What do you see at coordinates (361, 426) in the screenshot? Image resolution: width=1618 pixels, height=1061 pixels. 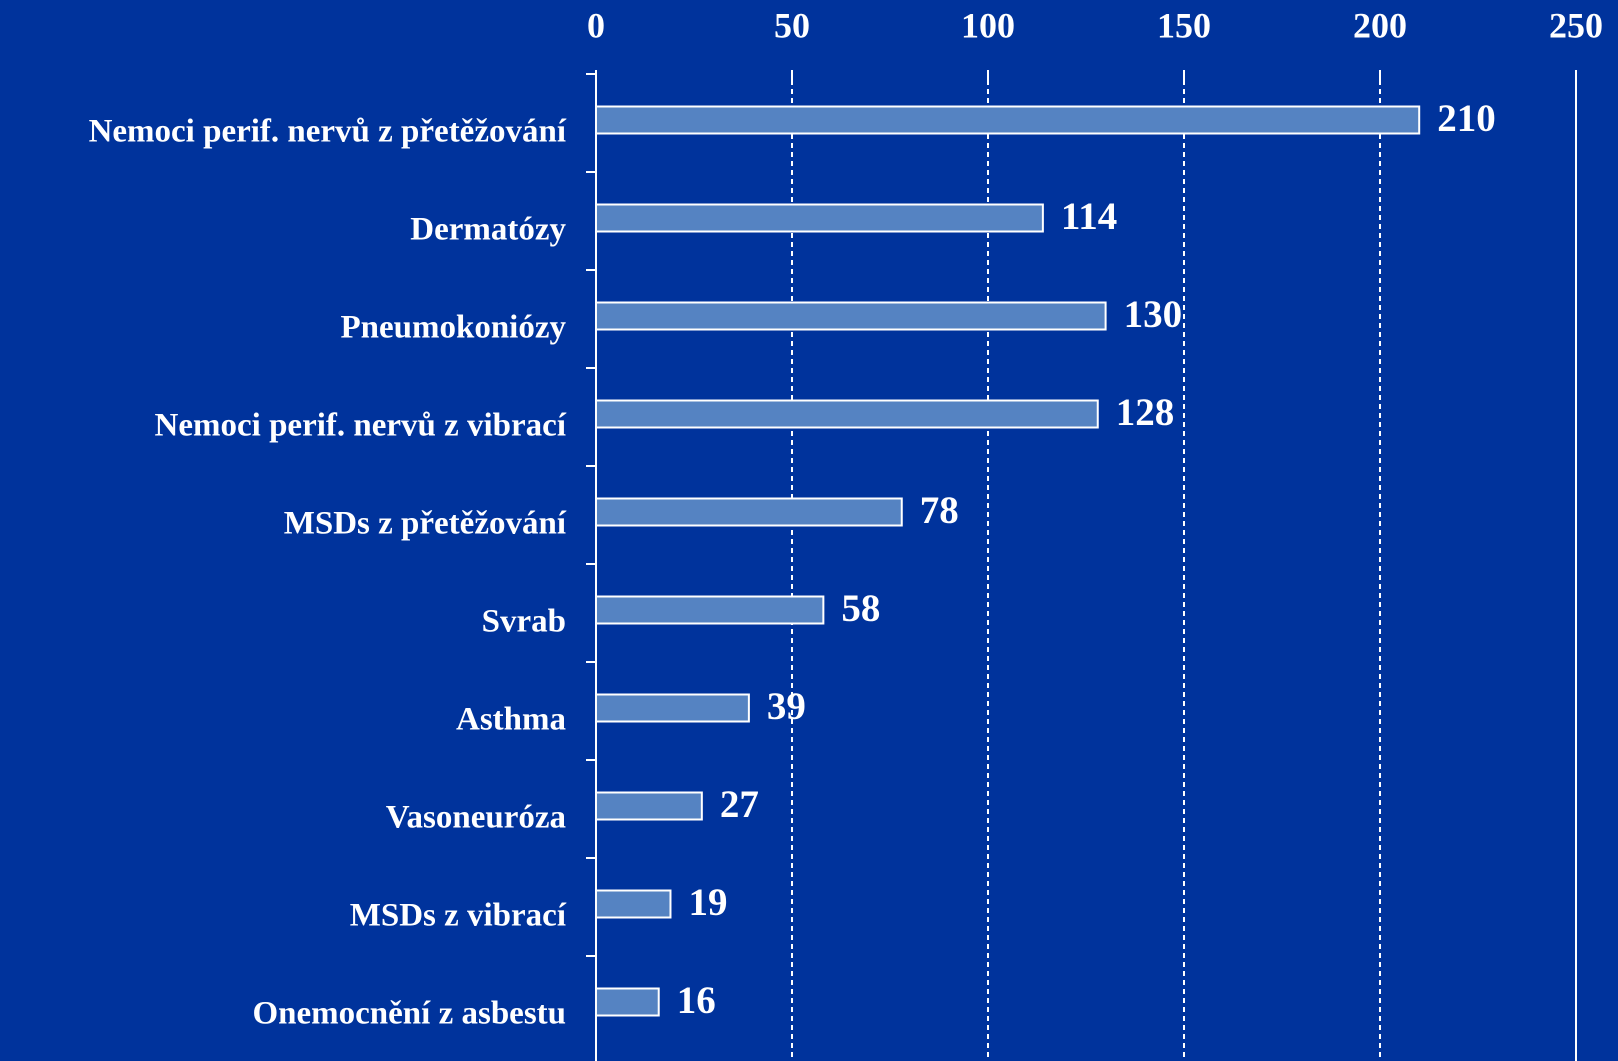 I see `y-tick-label: Nemoci perif. nervů z vibrací` at bounding box center [361, 426].